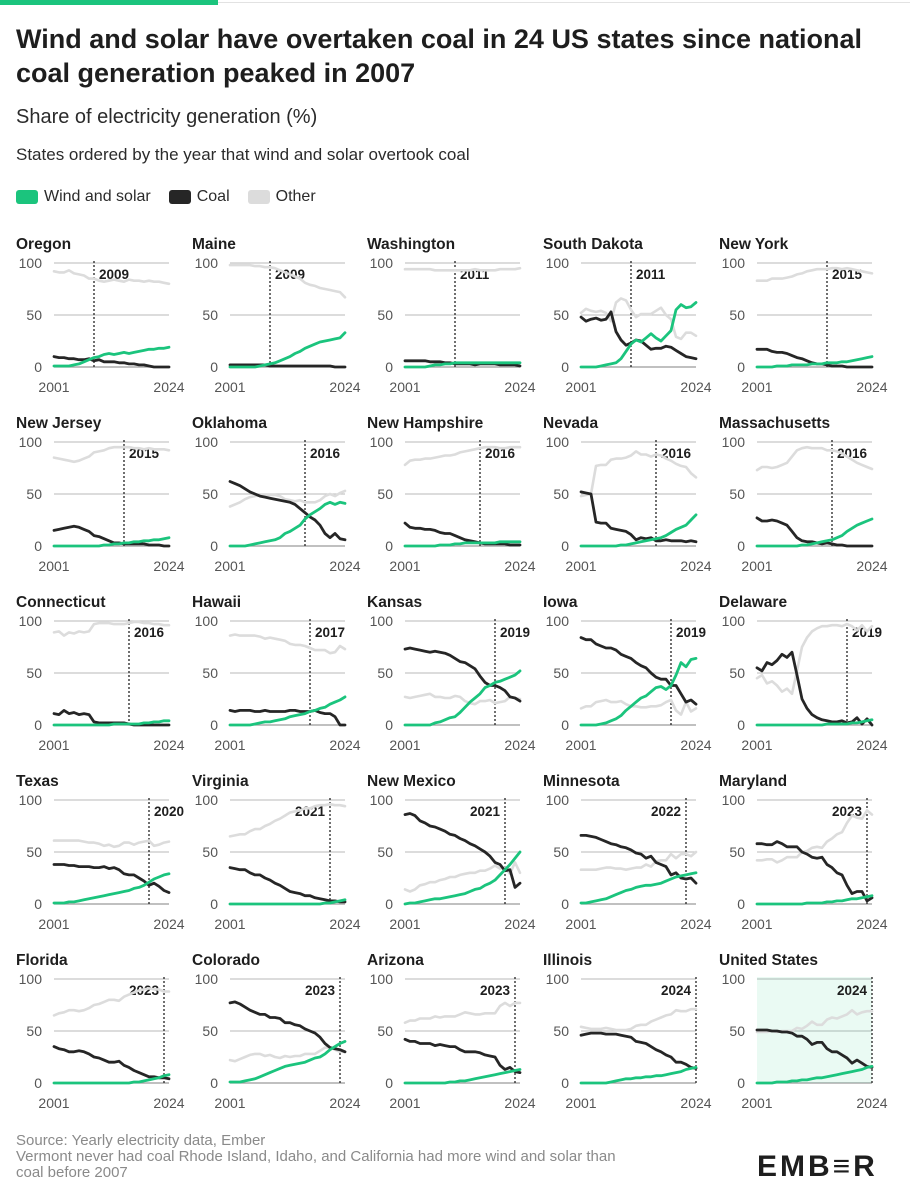 The height and width of the screenshot is (1200, 910). Describe the element at coordinates (220, 781) in the screenshot. I see `panel-title: Virginia` at that location.